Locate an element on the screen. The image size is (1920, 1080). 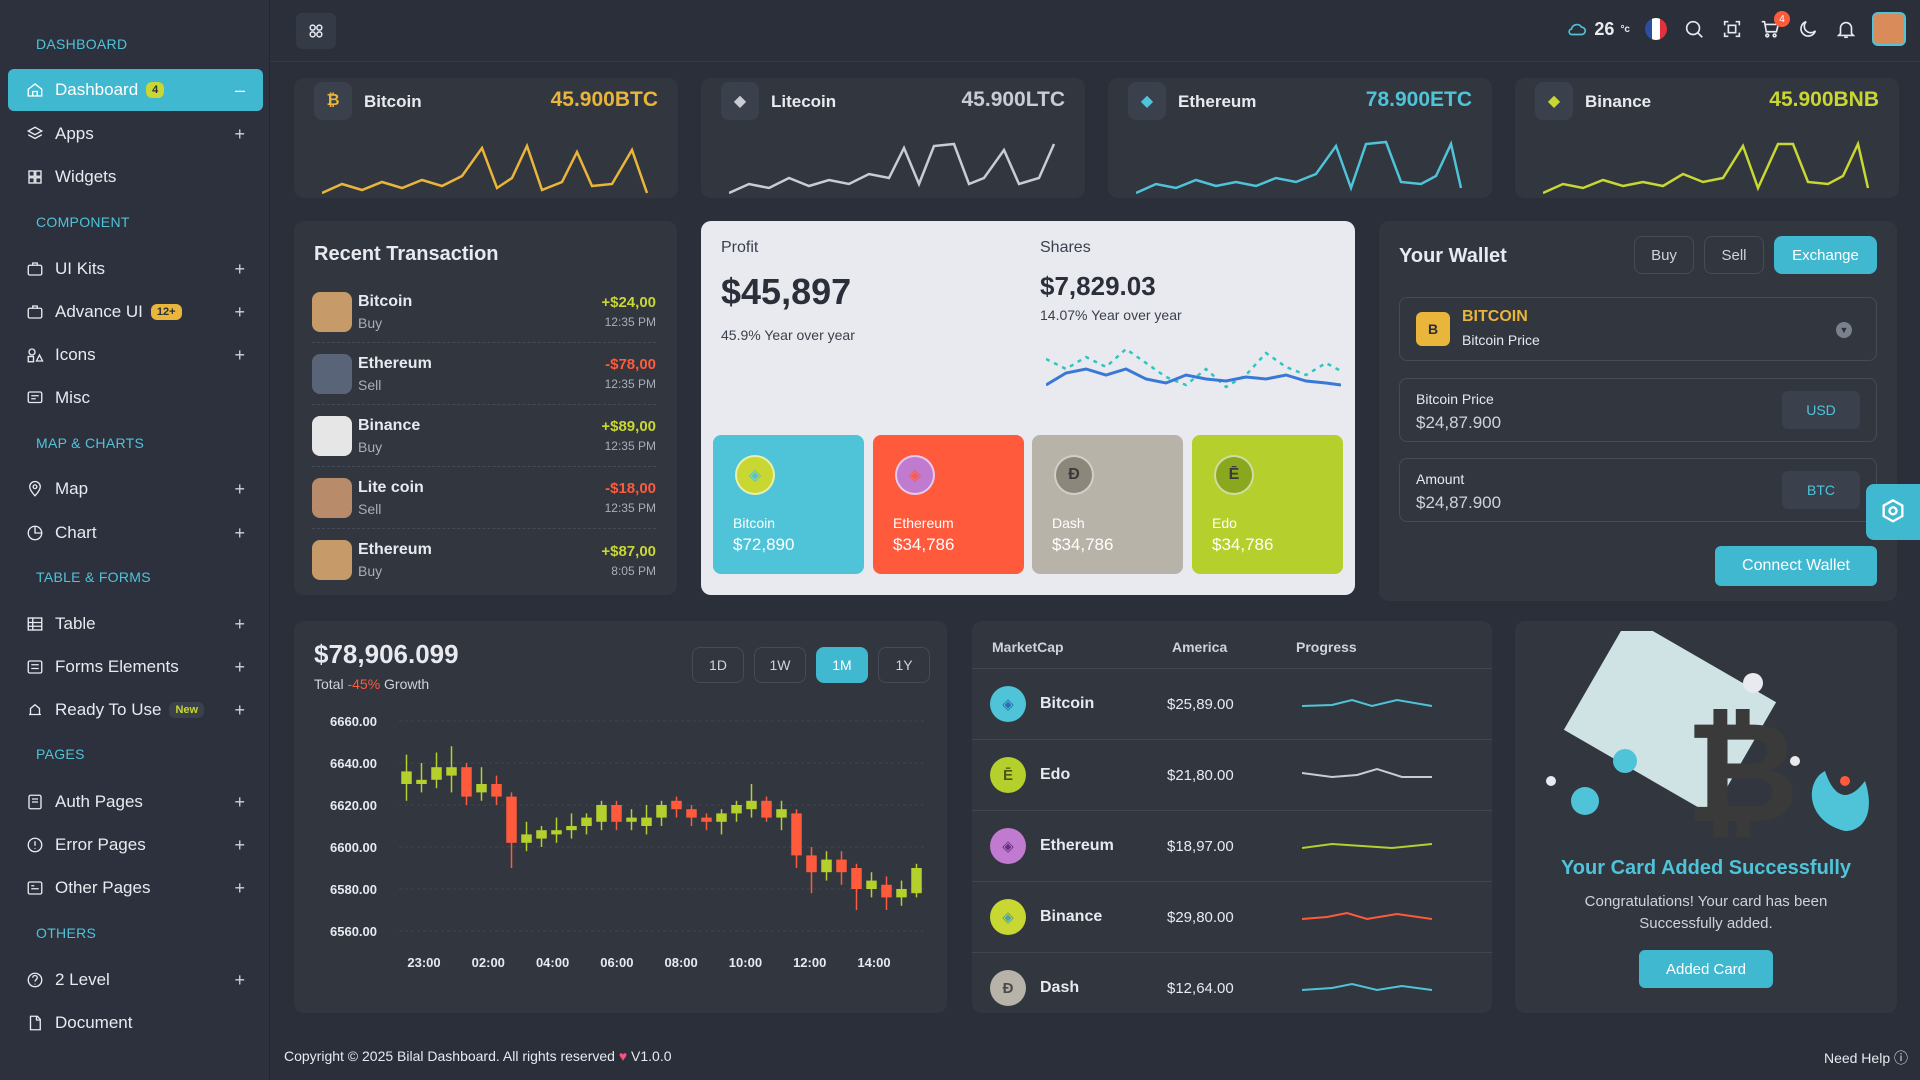
tx-amount: +$89,00 is located at coordinates (628, 426).